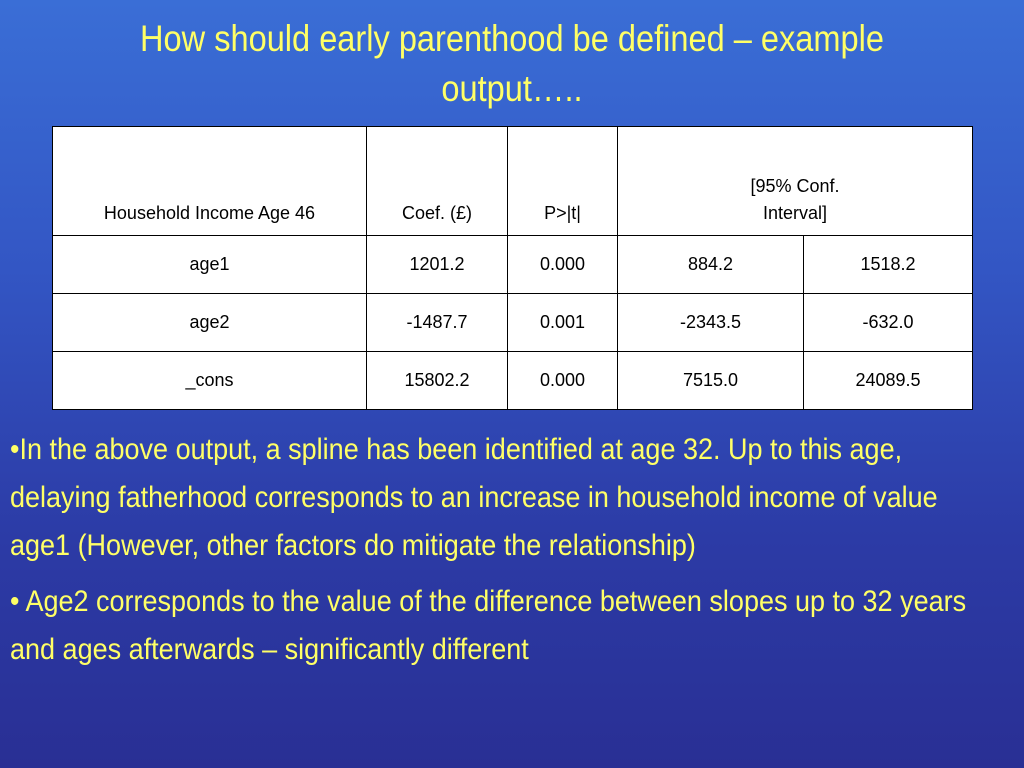 This screenshot has height=768, width=1024. I want to click on ci-header-label: [95% Conf. Interval], so click(795, 199).